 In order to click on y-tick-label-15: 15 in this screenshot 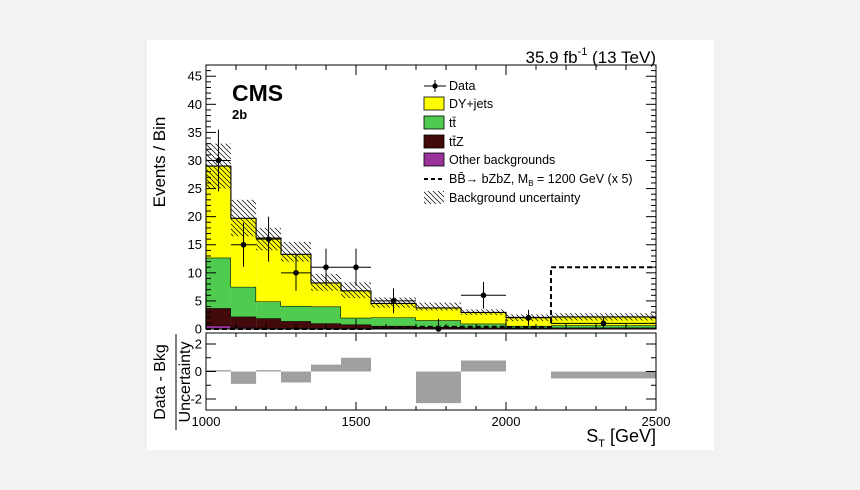, I will do `click(195, 244)`.